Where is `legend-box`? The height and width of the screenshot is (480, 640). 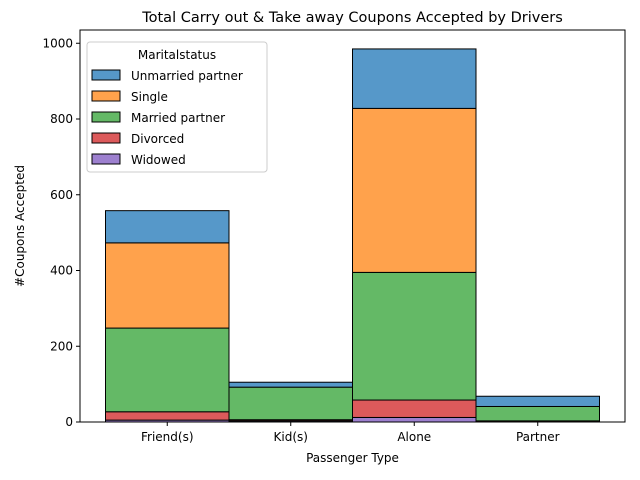
legend-box is located at coordinates (177, 107).